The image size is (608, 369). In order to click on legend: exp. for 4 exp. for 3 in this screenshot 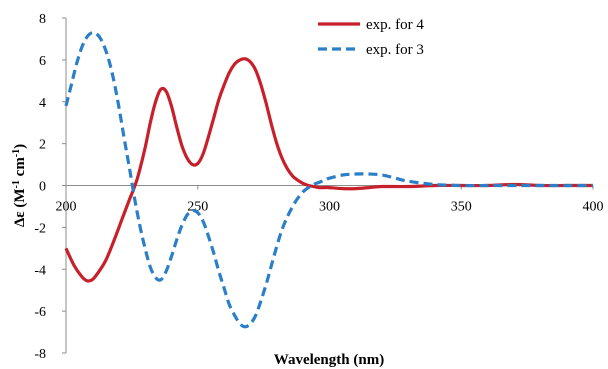, I will do `click(371, 37)`.